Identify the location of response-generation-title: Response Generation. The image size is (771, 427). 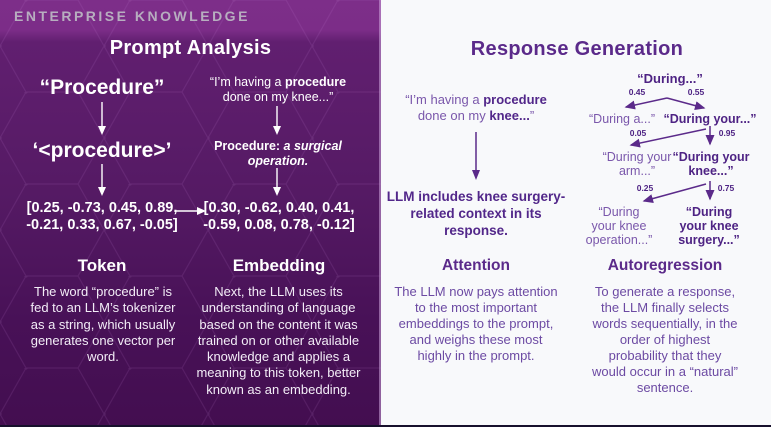
(577, 49).